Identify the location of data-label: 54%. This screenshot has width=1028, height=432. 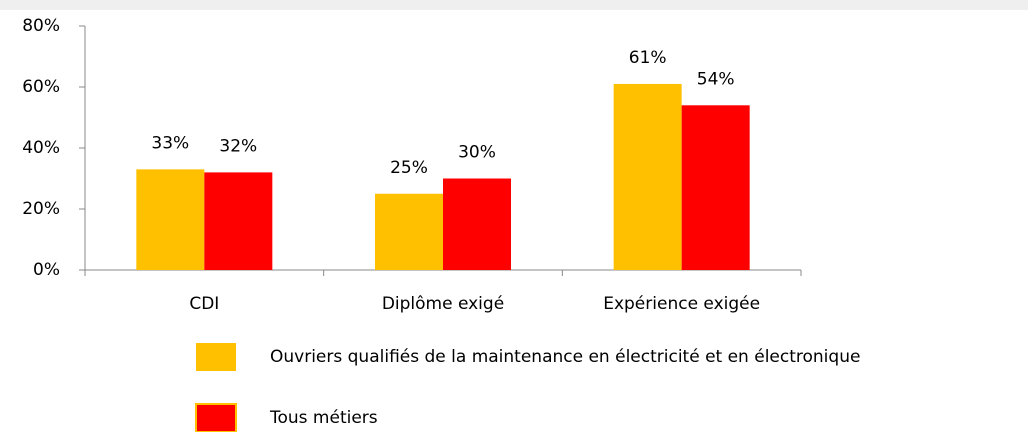
(716, 79).